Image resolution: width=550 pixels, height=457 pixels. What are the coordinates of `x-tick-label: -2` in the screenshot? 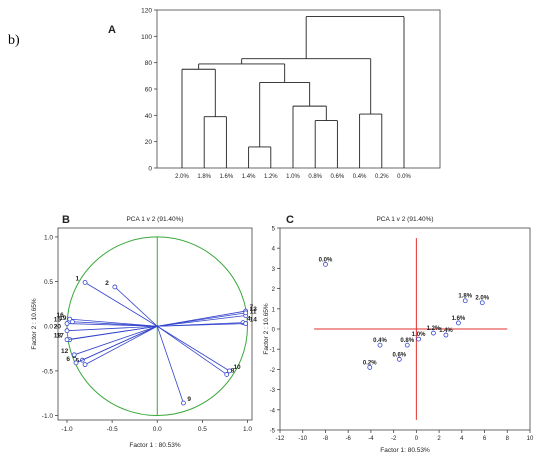 It's located at (394, 439).